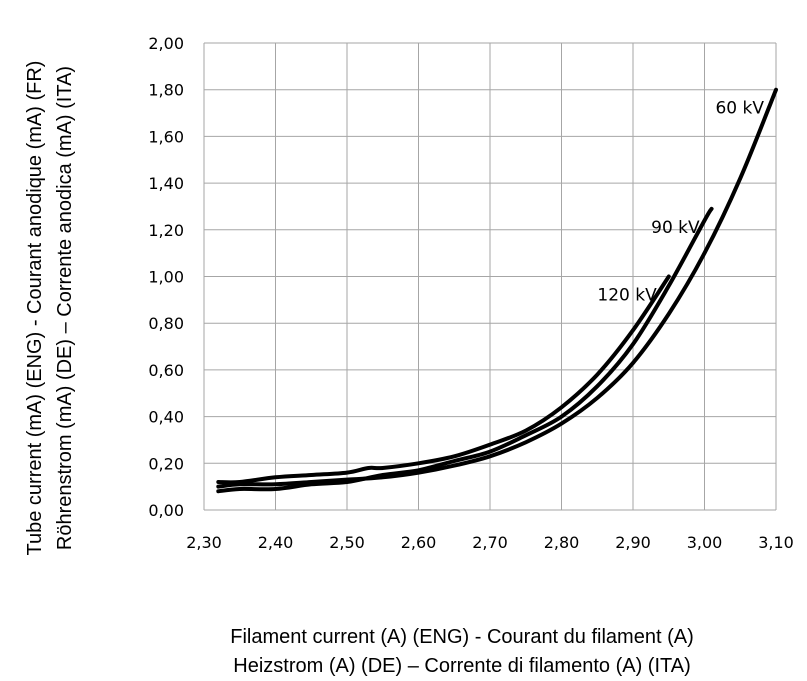  What do you see at coordinates (705, 542) in the screenshot?
I see `x-tick-label: 3,00` at bounding box center [705, 542].